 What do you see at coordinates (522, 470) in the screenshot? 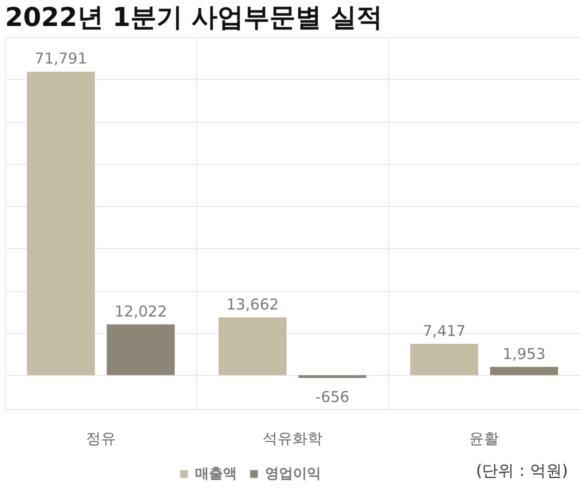
I see `text: (단위 : 억원)` at bounding box center [522, 470].